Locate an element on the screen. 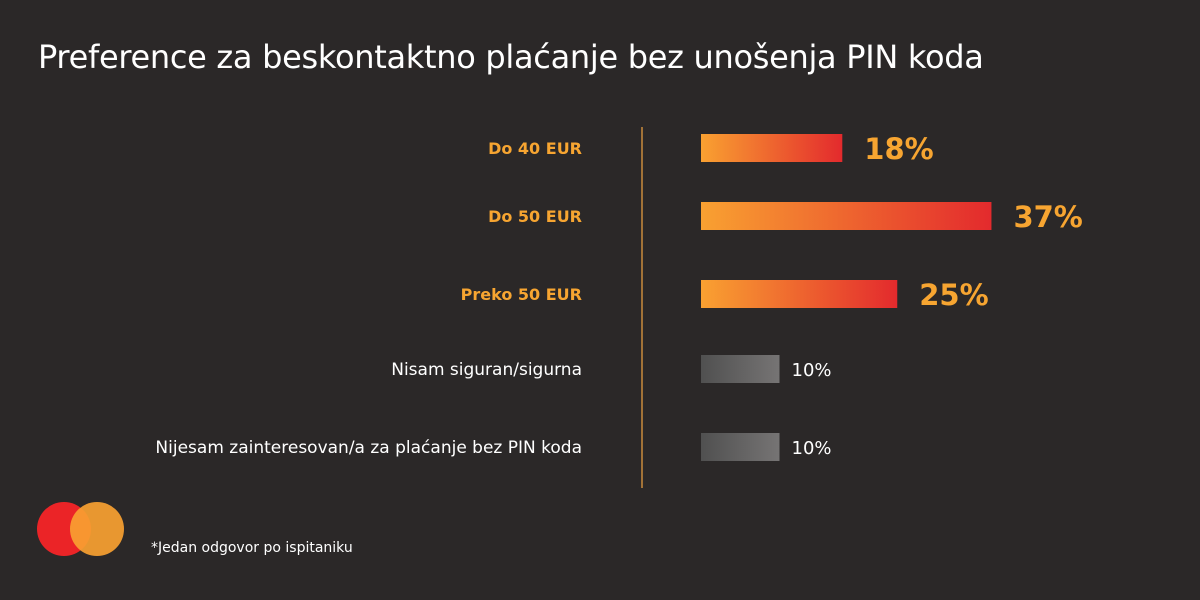 The image size is (1200, 600). value-label: 37% is located at coordinates (1047, 217).